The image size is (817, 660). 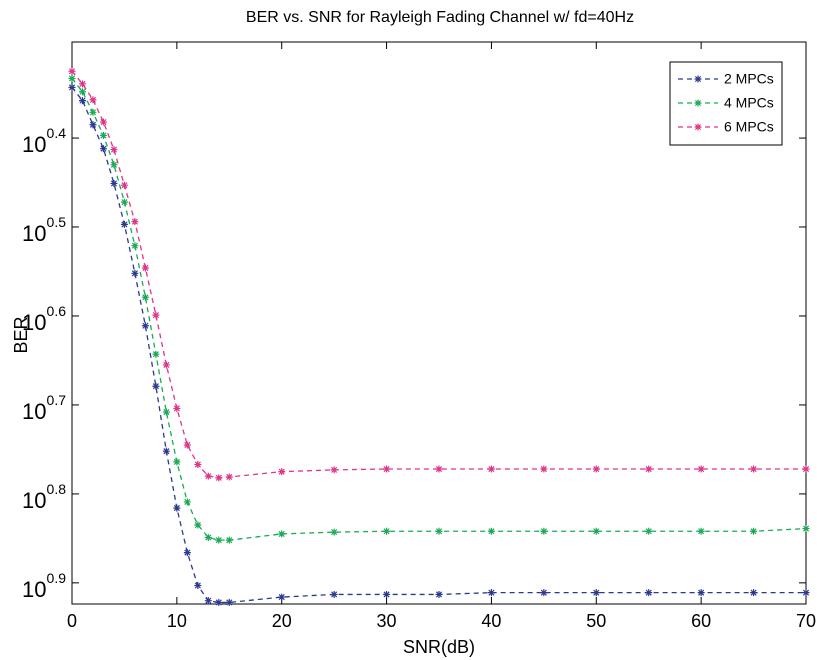 I want to click on legend-label: 6 MPCs, so click(x=749, y=127).